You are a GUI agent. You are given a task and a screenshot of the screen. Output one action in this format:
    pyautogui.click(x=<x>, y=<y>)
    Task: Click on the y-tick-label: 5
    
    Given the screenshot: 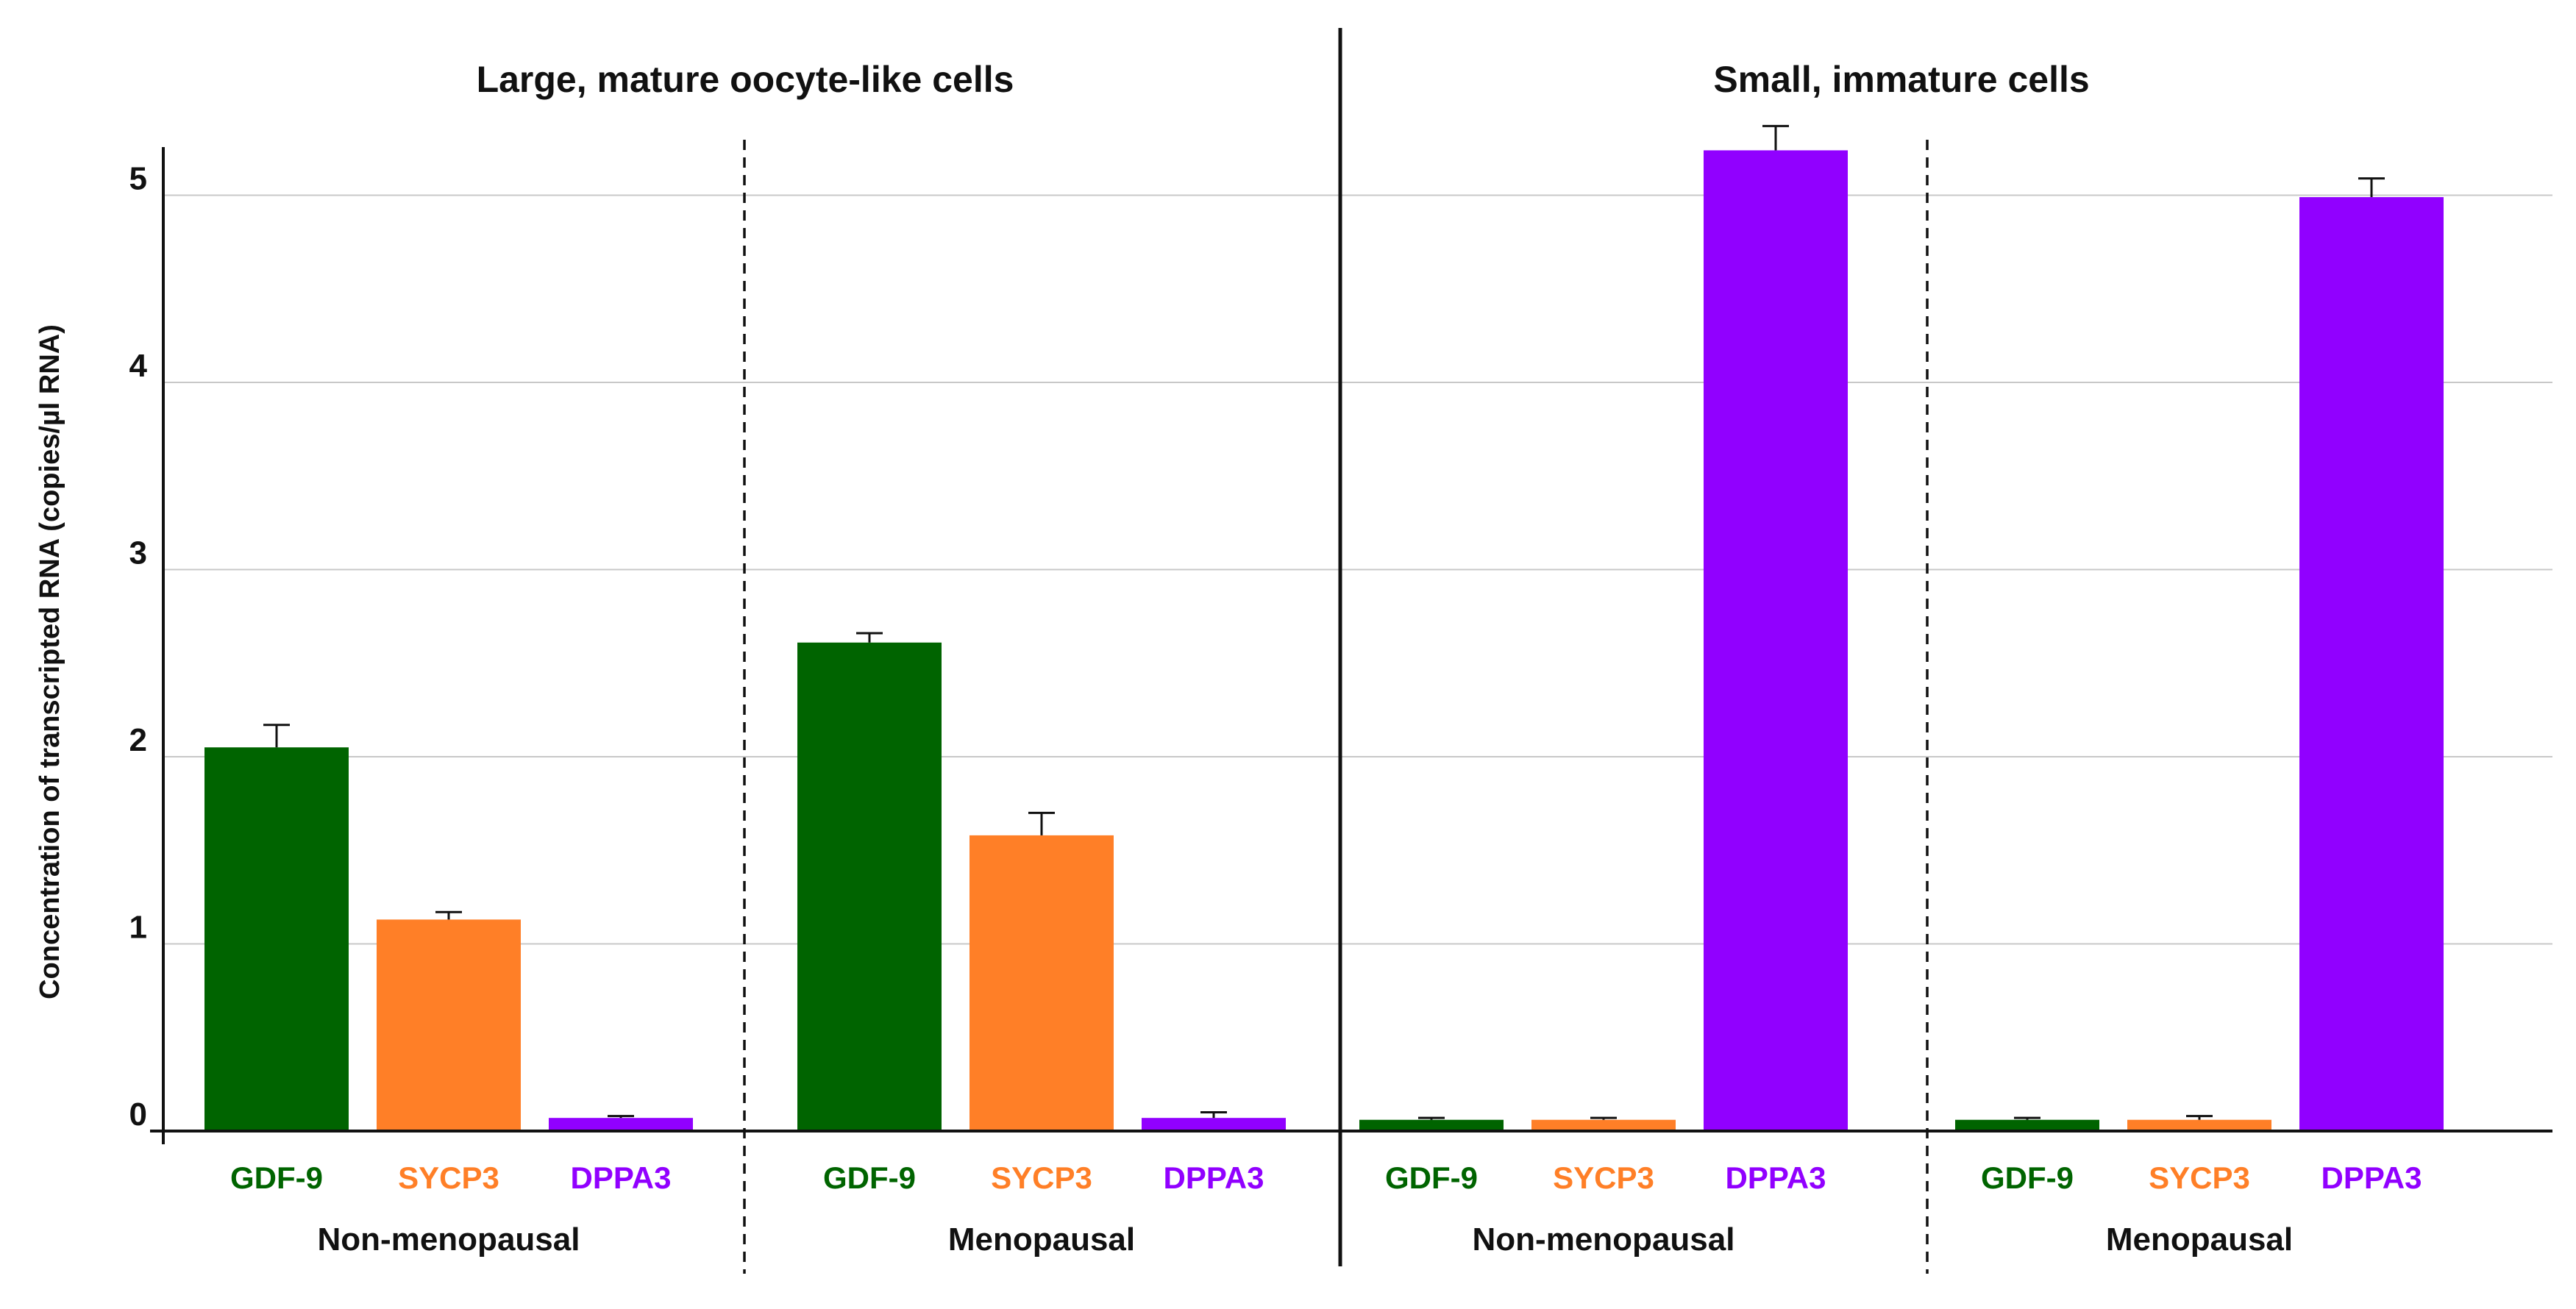 What is the action you would take?
    pyautogui.click(x=138, y=179)
    